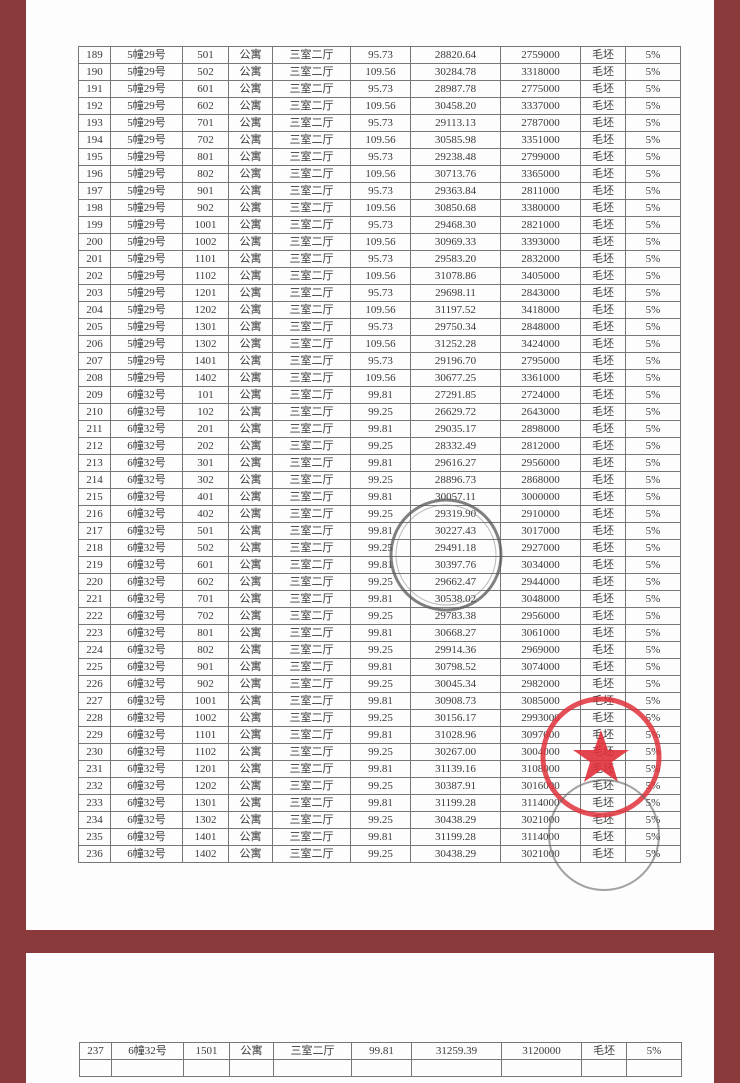 The image size is (740, 1083). Describe the element at coordinates (540, 514) in the screenshot. I see `cell-total-price: 2910000` at that location.